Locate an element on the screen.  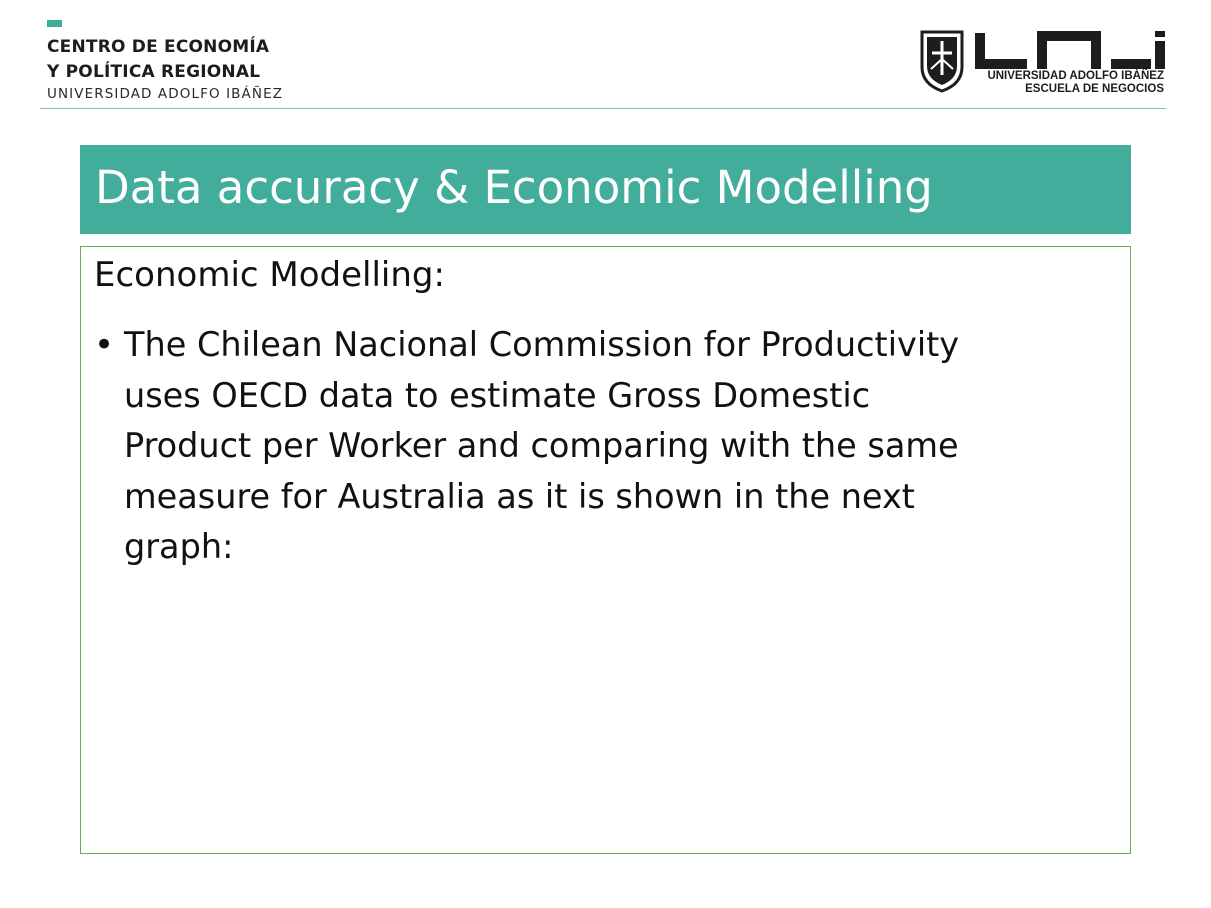
center-name-line-1: CENTRO DE ECONOMÍA is located at coordinates (158, 47).